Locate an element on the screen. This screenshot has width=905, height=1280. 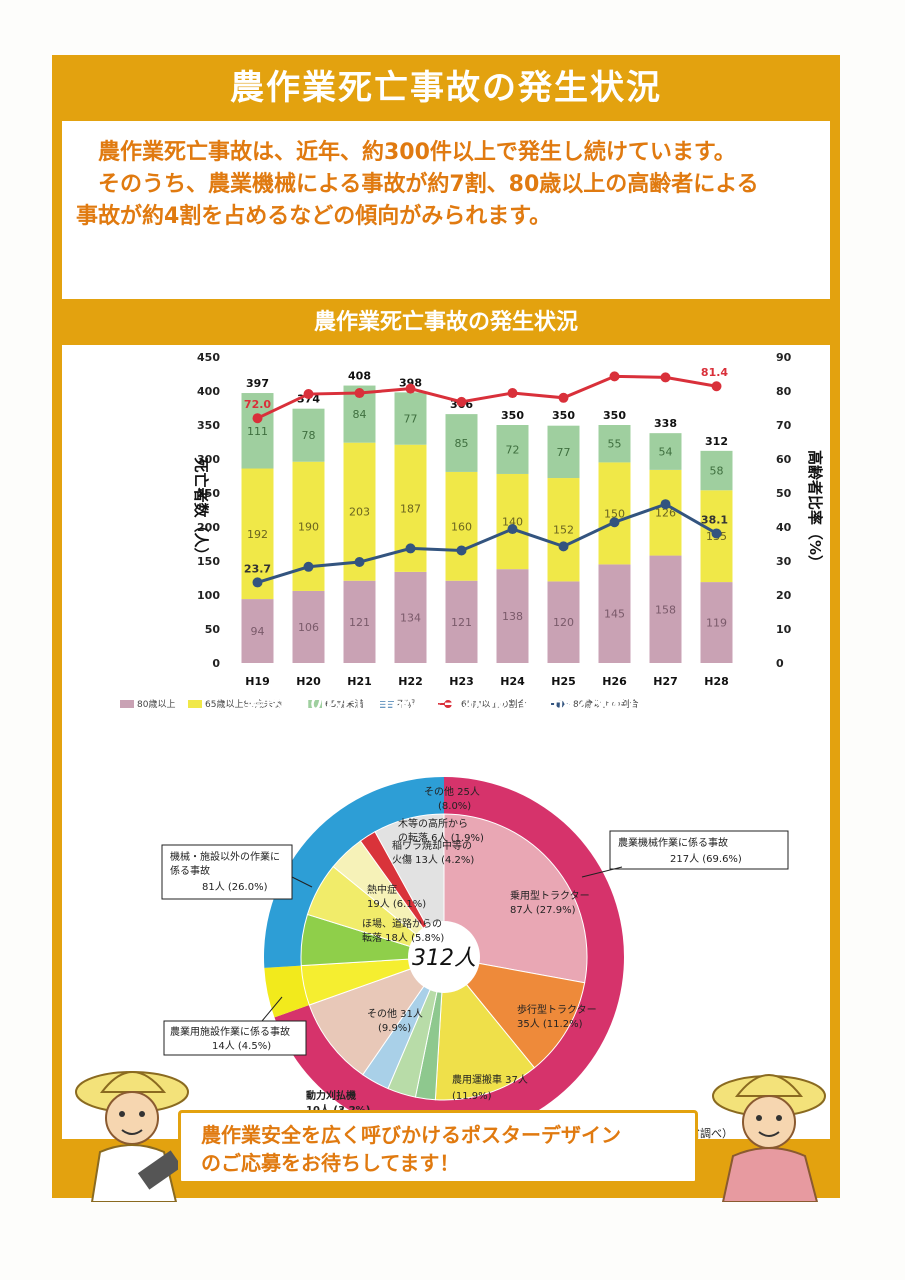
pie-center-hole is located at coordinates (444, 957).